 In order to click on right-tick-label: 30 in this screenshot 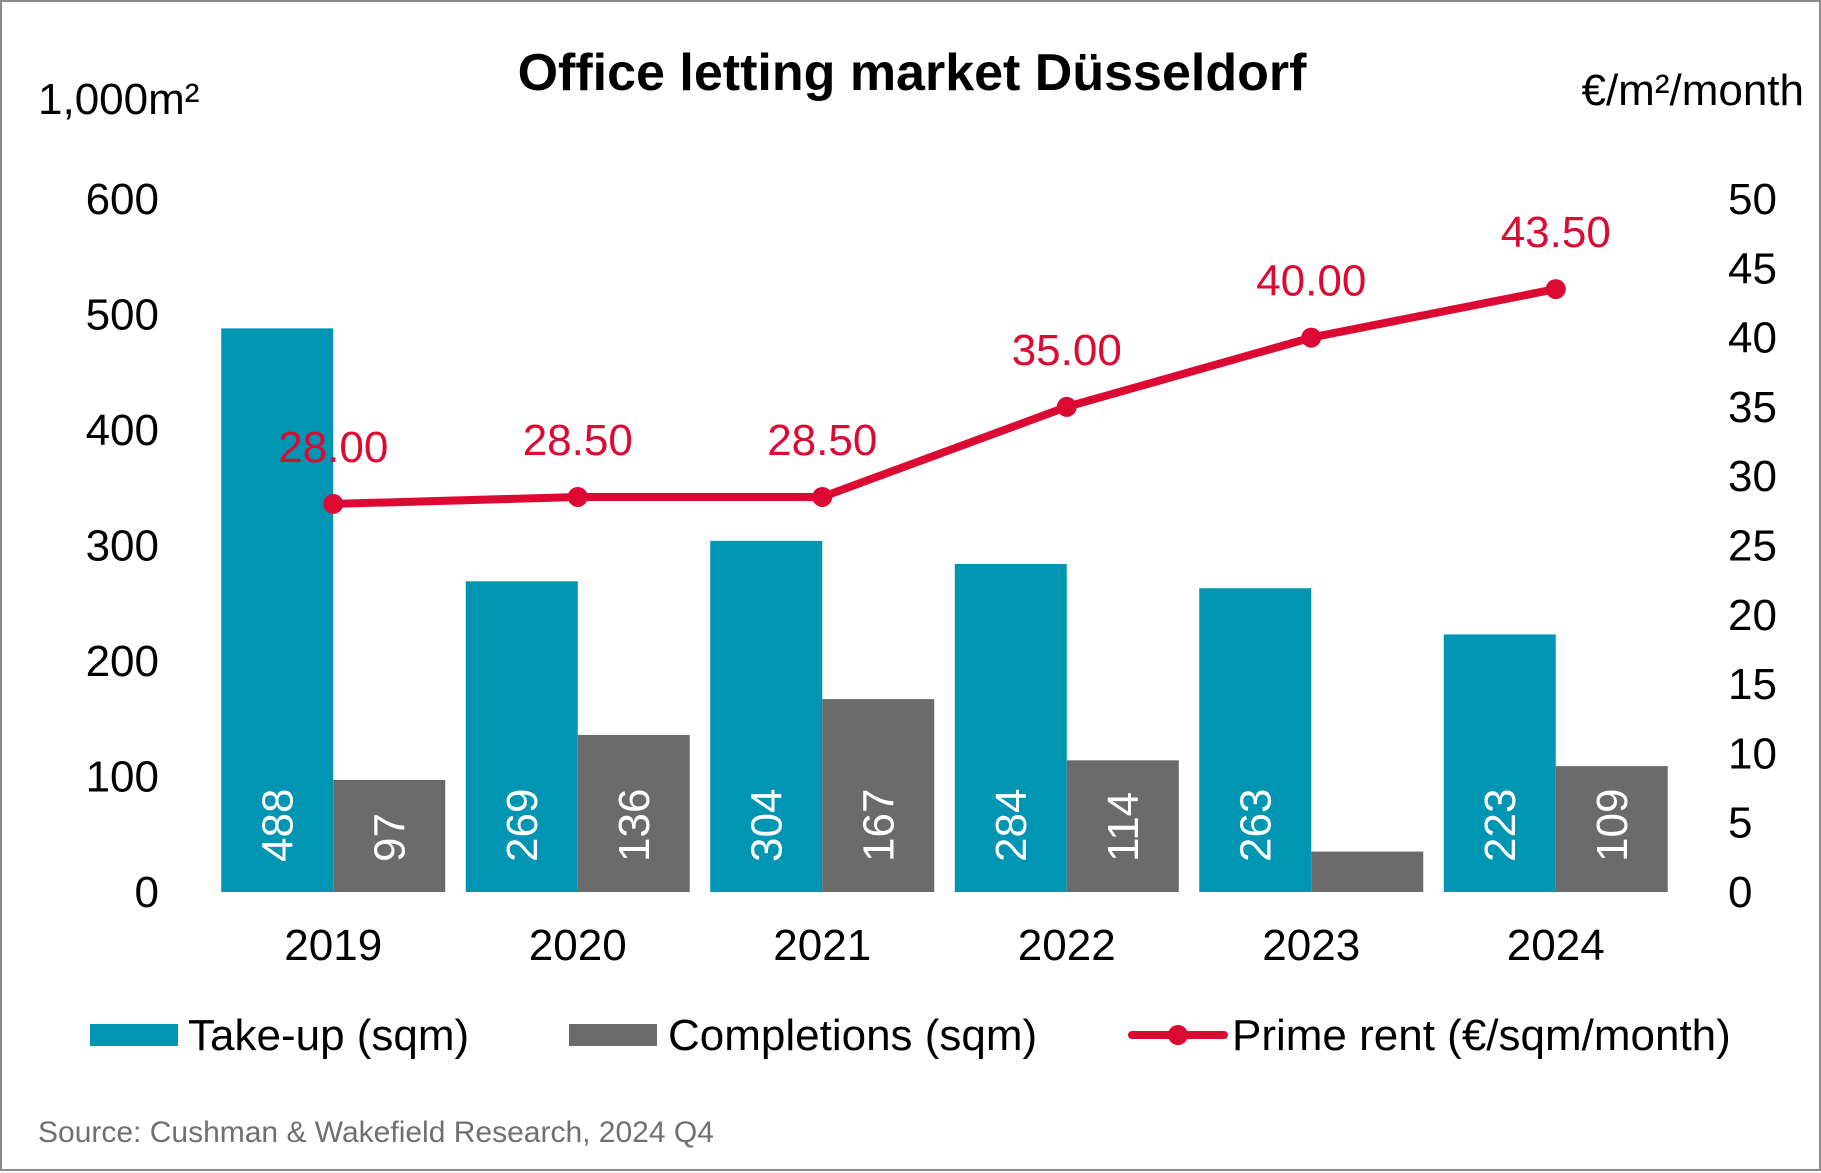, I will do `click(1752, 476)`.